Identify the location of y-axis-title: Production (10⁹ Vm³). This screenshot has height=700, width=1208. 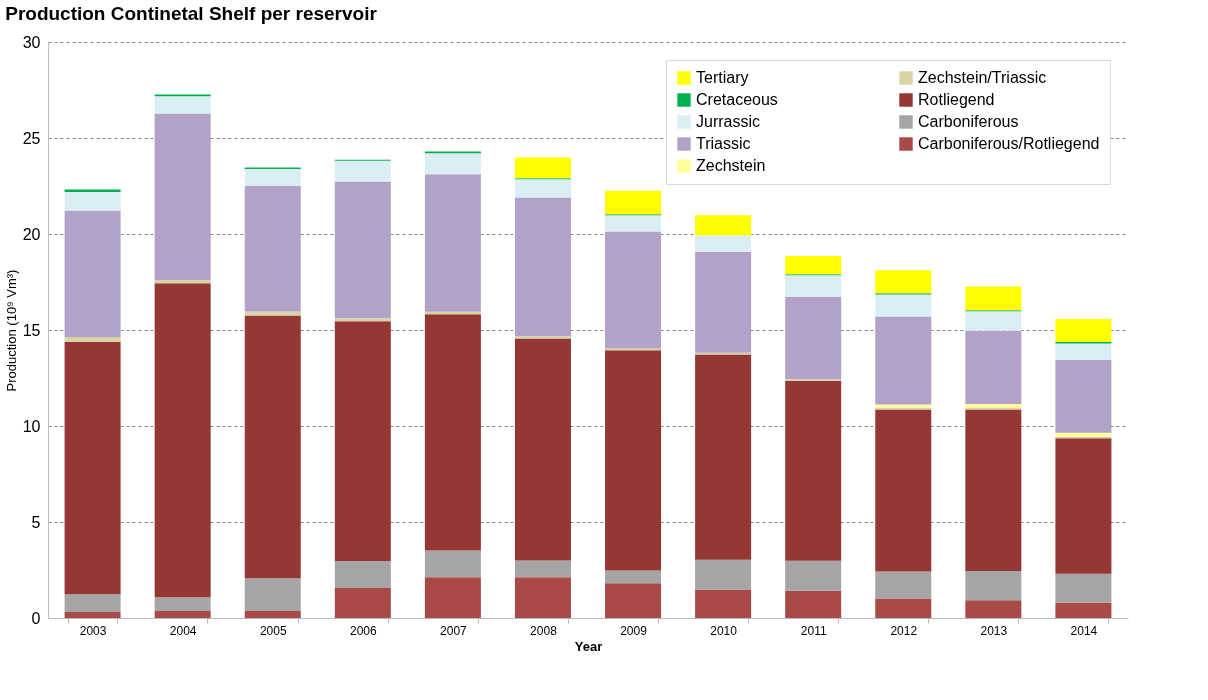
(11, 330).